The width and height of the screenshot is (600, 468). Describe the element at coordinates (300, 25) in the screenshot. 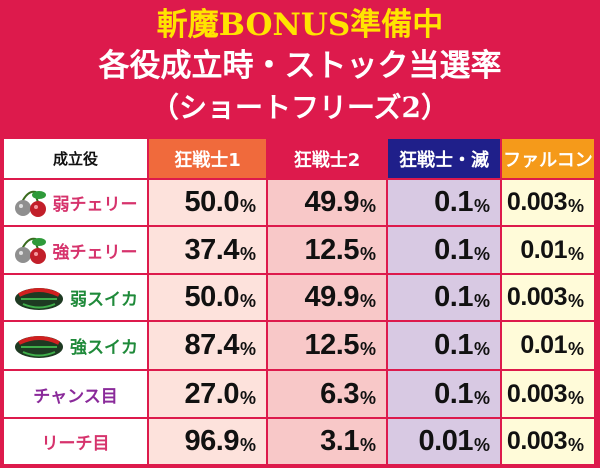

I see `title-line-1: 斬魔BONUS準備中` at that location.